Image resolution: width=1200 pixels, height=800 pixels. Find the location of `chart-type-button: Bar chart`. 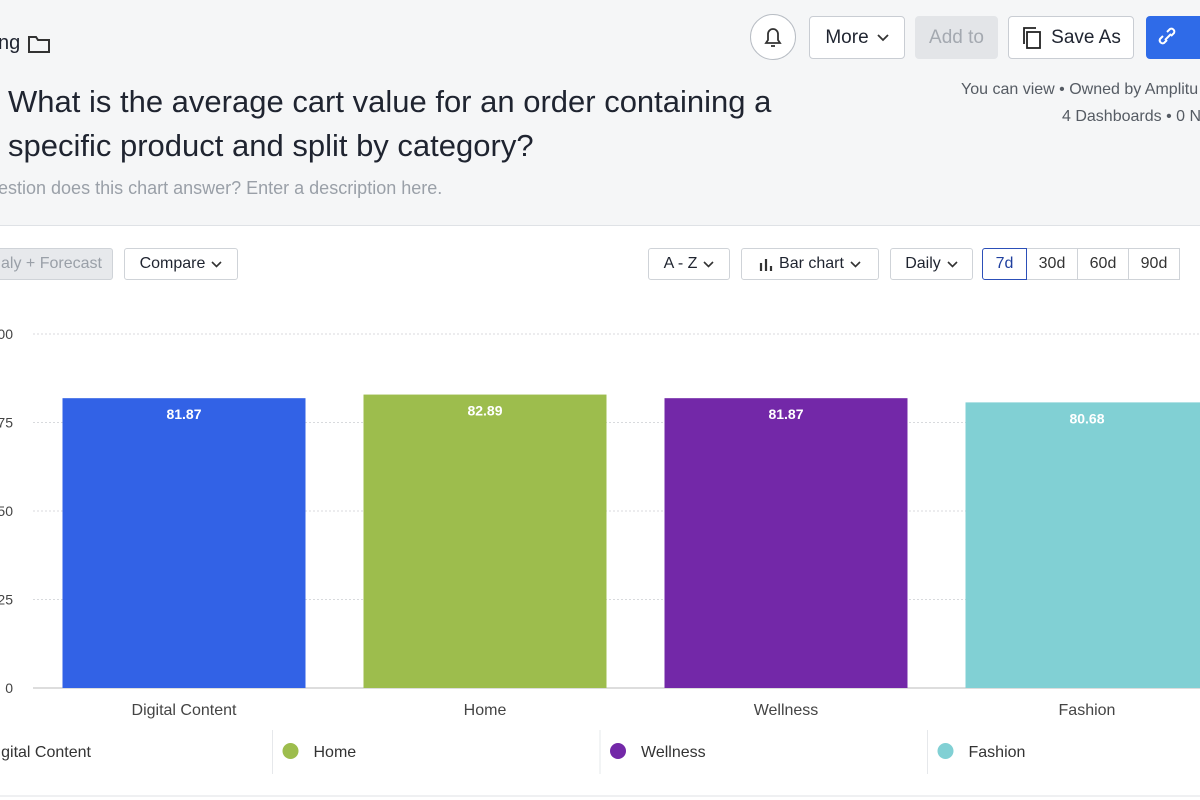

chart-type-button: Bar chart is located at coordinates (810, 264).